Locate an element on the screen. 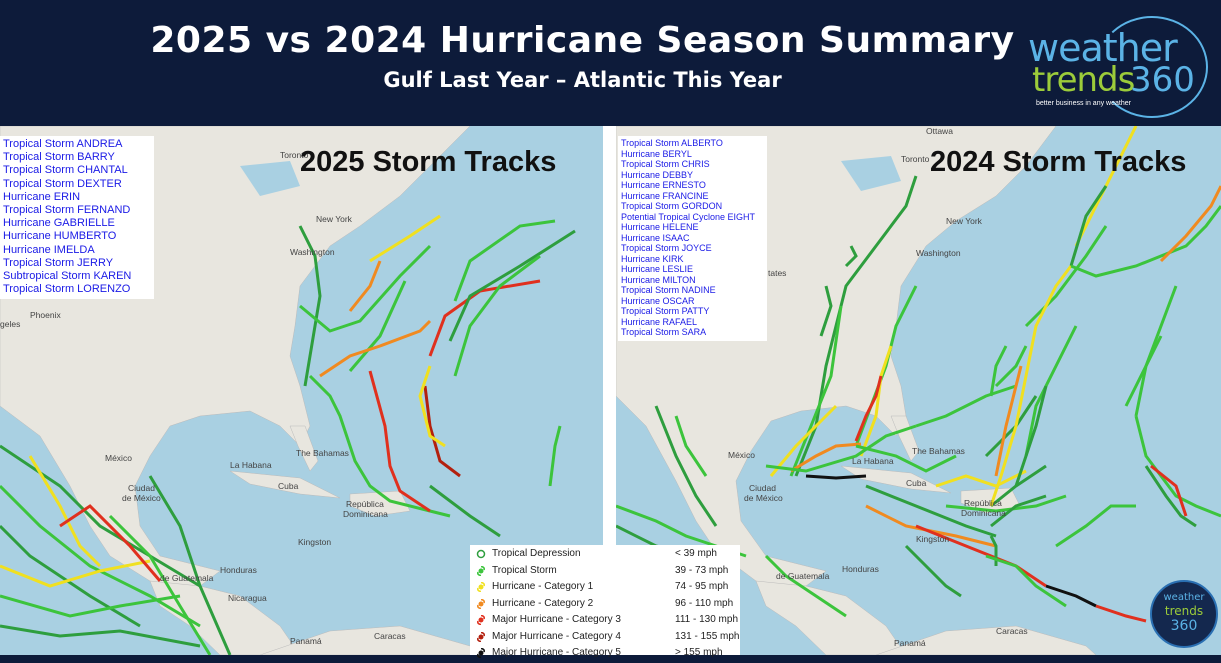 The image size is (1221, 663). logo-tagline: better business in any weather is located at coordinates (1083, 103).